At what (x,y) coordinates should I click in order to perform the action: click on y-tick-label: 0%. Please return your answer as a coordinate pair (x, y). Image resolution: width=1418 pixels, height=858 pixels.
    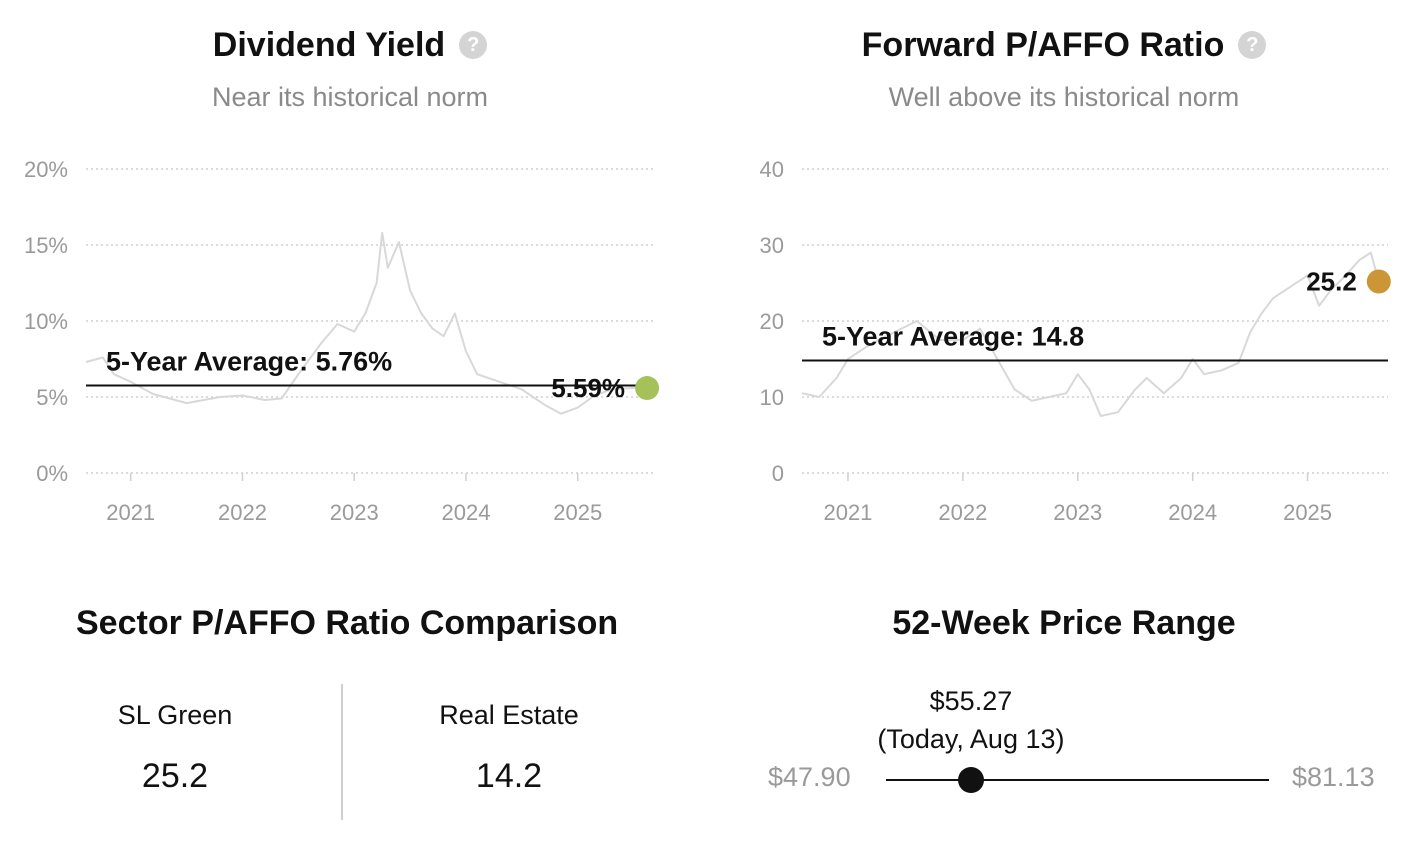
    Looking at the image, I should click on (52, 473).